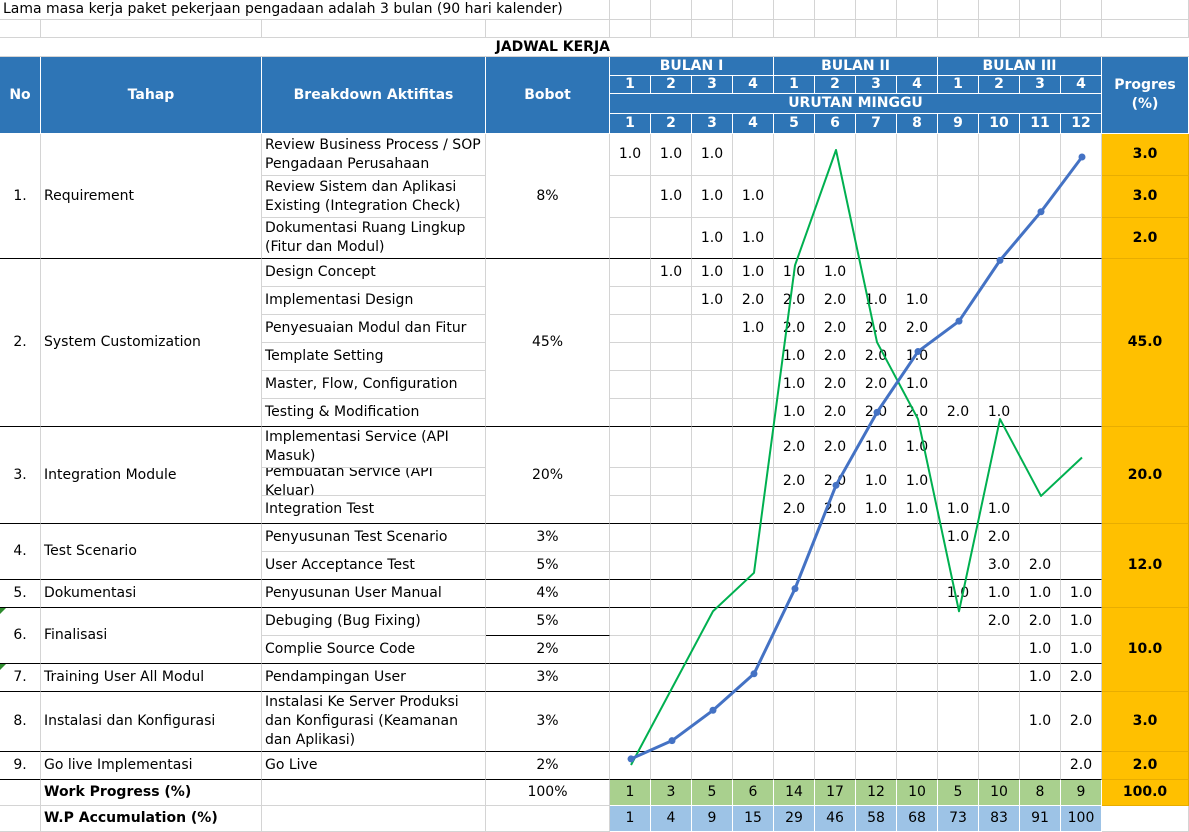 This screenshot has width=1189, height=832. I want to click on header-week-number: 6, so click(835, 124).